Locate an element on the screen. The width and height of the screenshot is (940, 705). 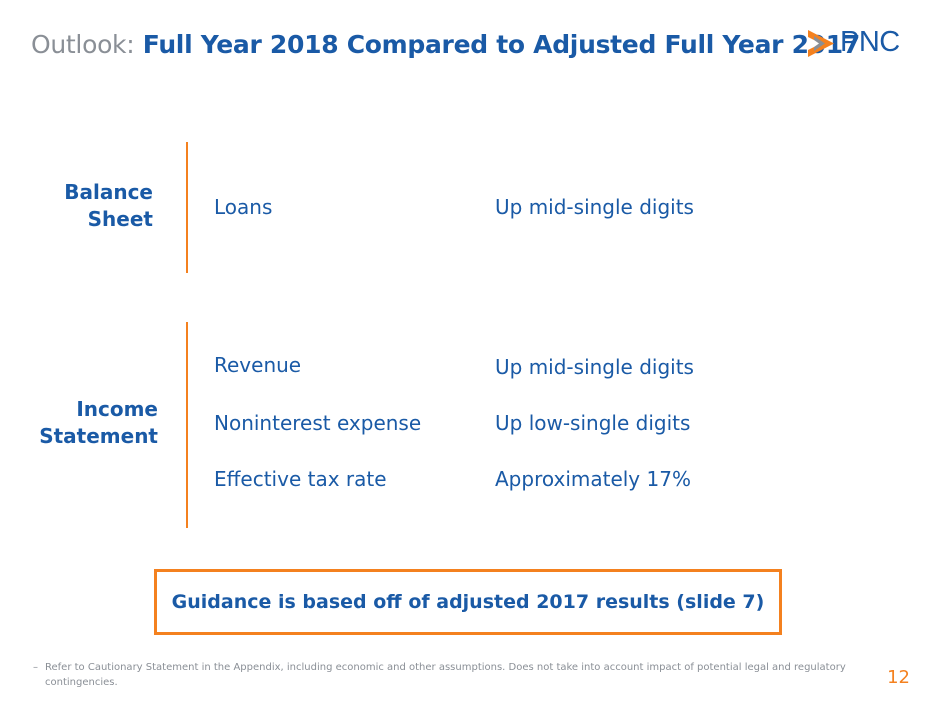
pnc-mark-icon is located at coordinates (821, 43).